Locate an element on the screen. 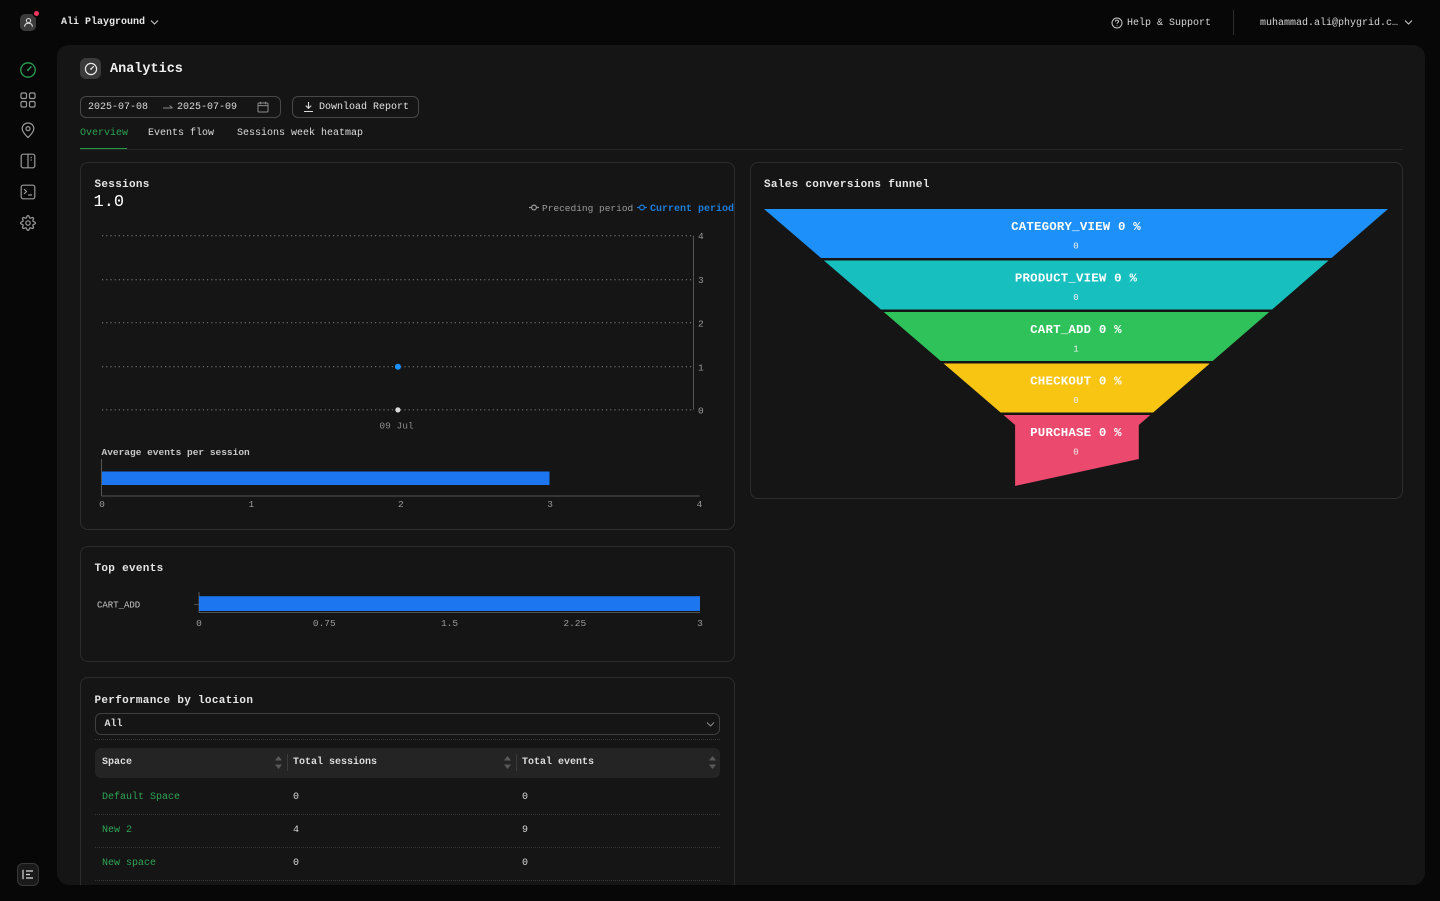 The width and height of the screenshot is (1440, 901). svg-text: 0.75 is located at coordinates (323, 623).